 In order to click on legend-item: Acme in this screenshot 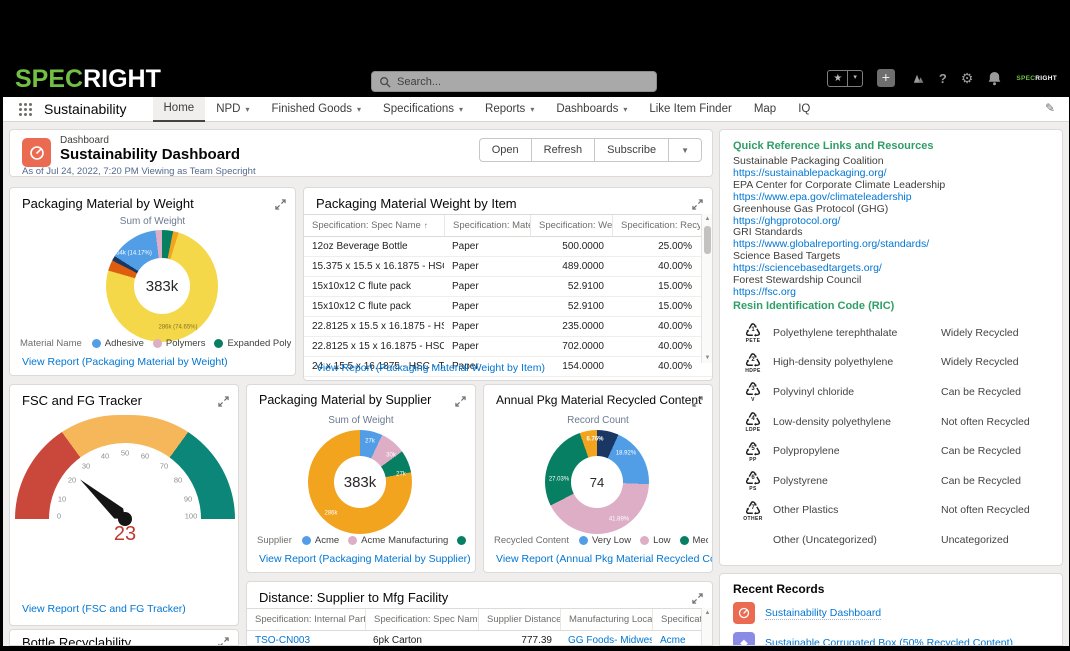, I will do `click(320, 540)`.